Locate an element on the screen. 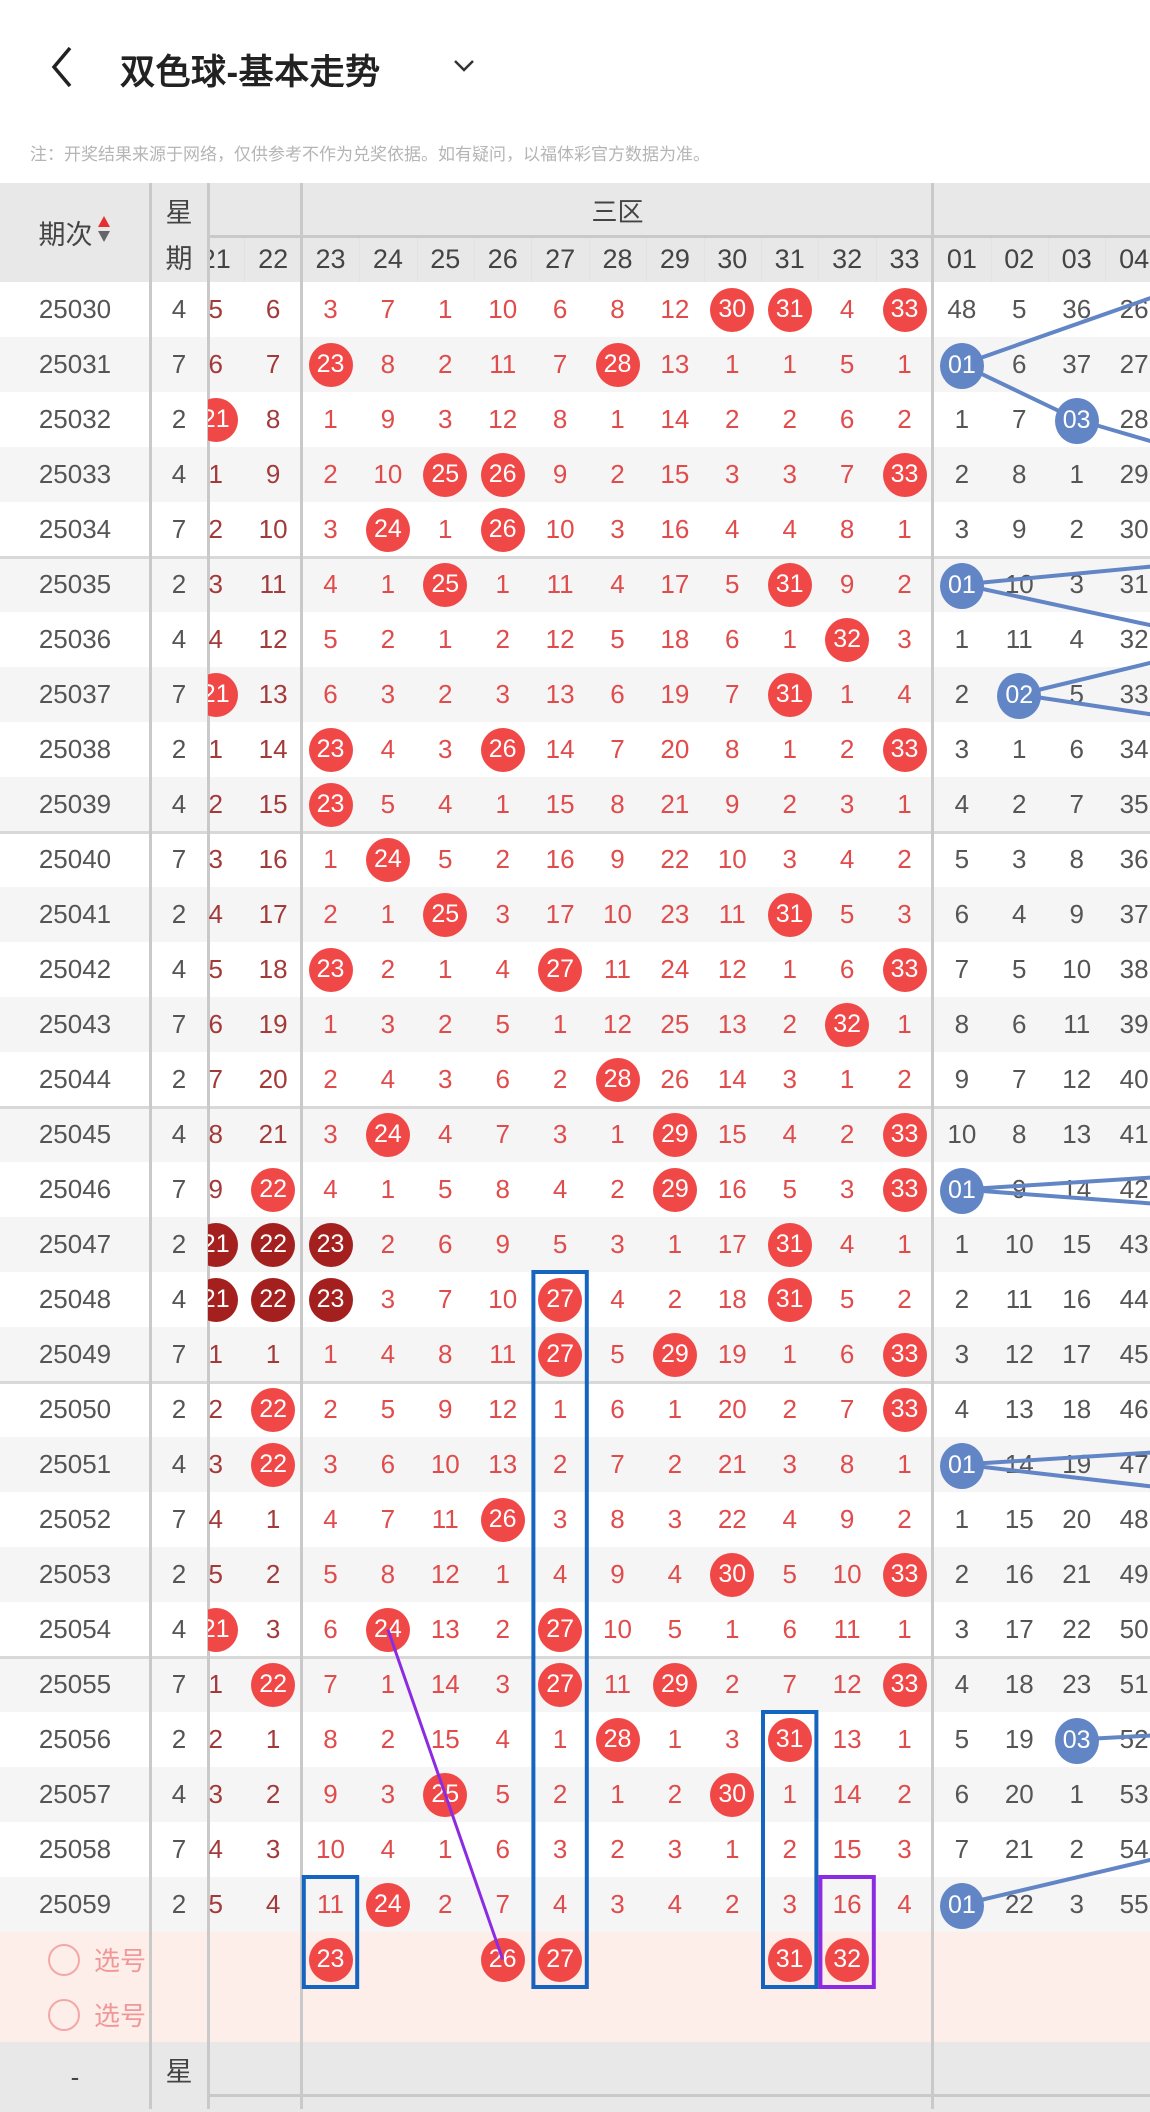 The width and height of the screenshot is (1150, 2112). footer-header-divider is located at coordinates (679, 2095).